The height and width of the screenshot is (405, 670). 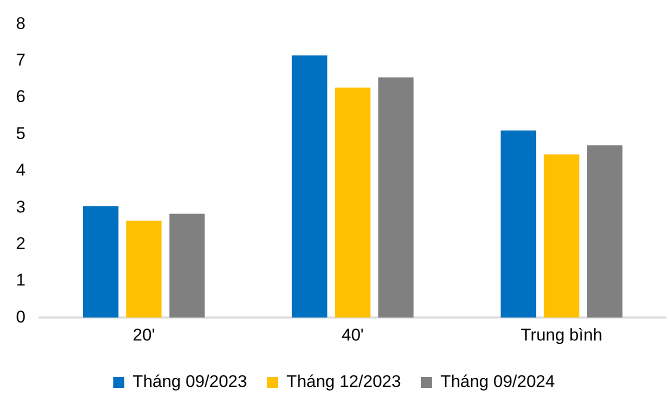 I want to click on y-tick-label: 2, so click(x=21, y=243).